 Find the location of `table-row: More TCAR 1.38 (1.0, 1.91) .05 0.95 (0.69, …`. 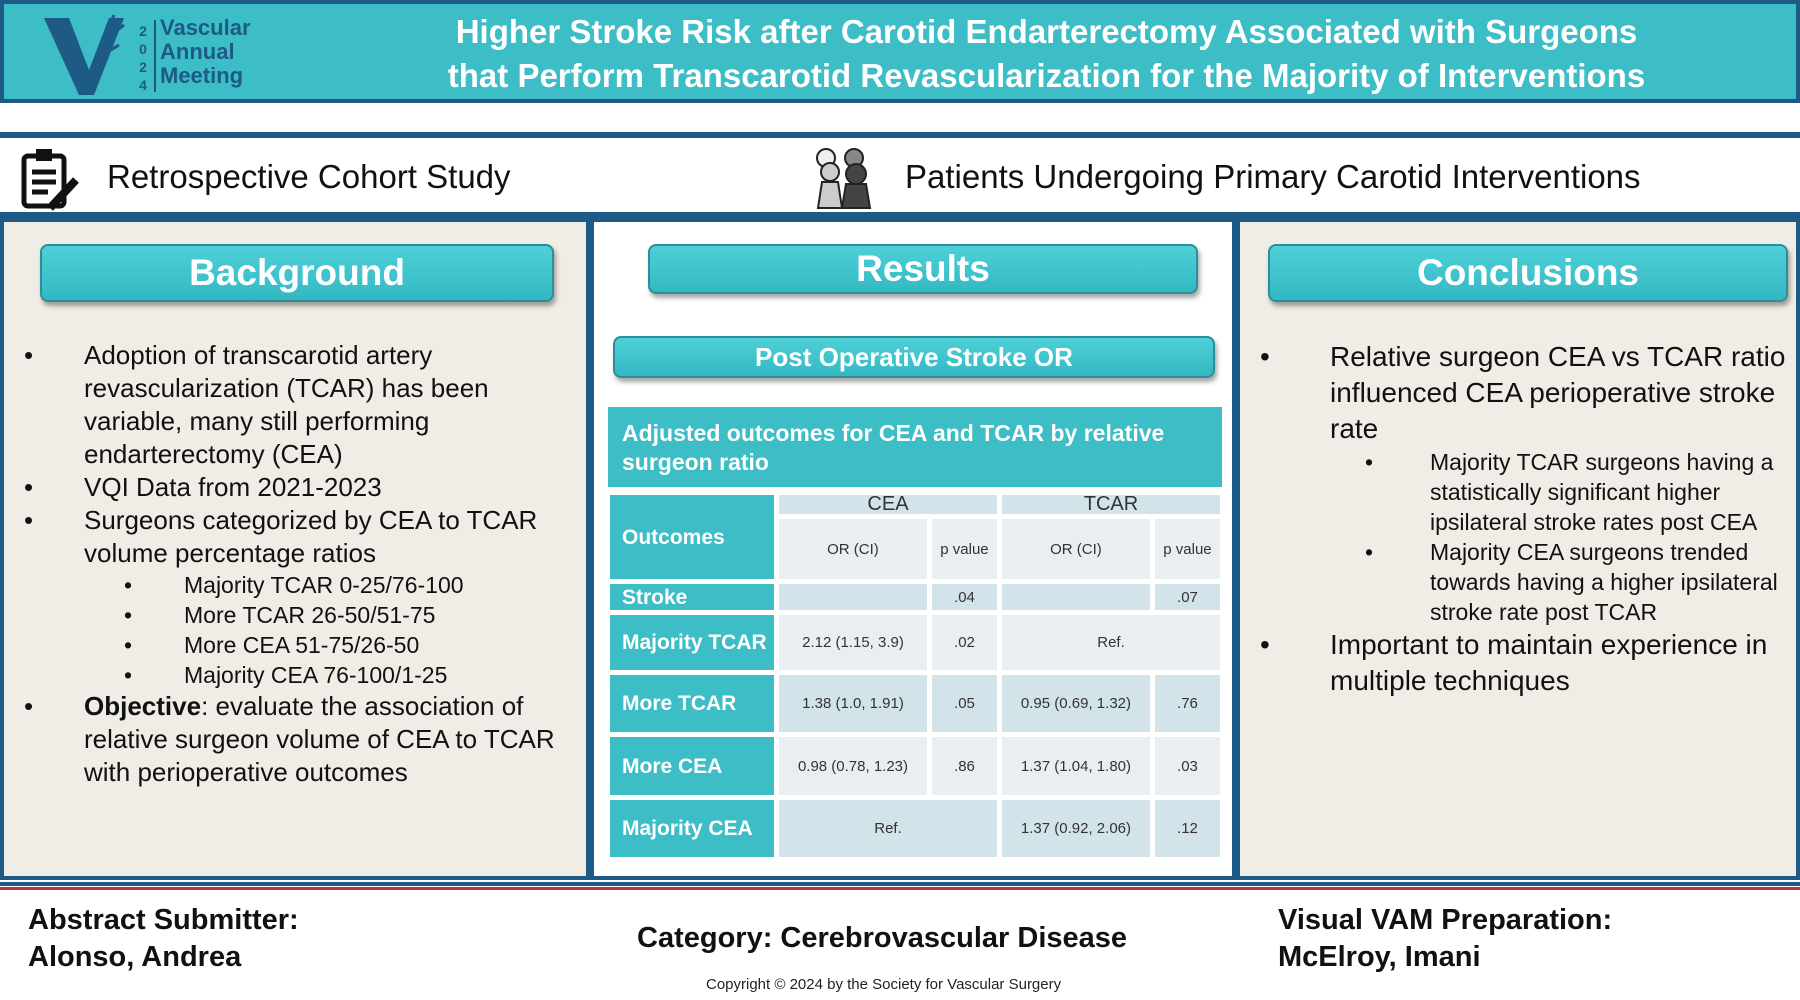

table-row: More TCAR 1.38 (1.0, 1.91) .05 0.95 (0.69, … is located at coordinates (915, 703).